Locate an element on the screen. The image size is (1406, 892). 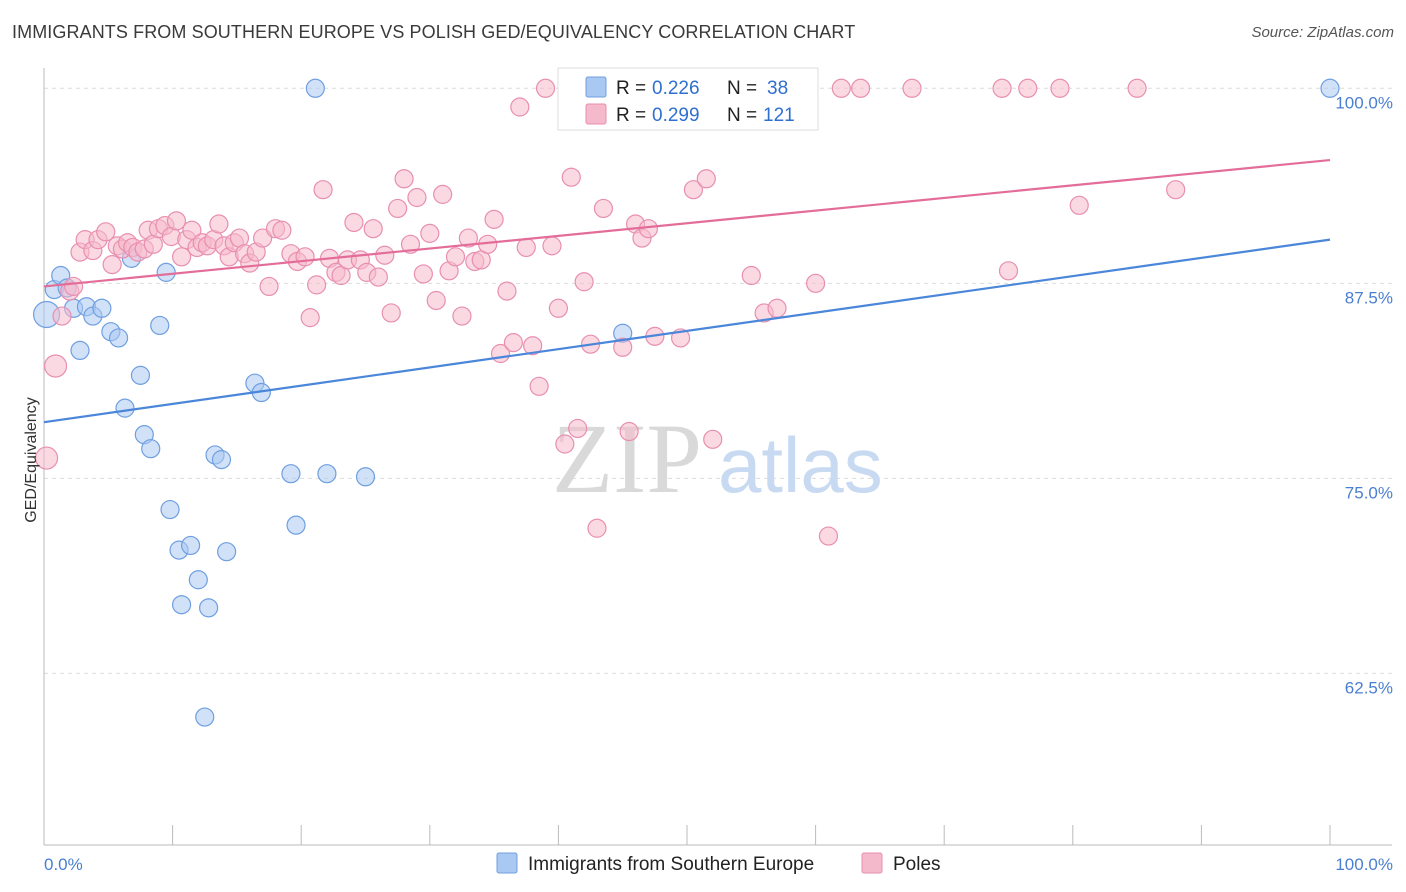
source-credit: Source: ZipAtlas.com is located at coordinates (1322, 32).